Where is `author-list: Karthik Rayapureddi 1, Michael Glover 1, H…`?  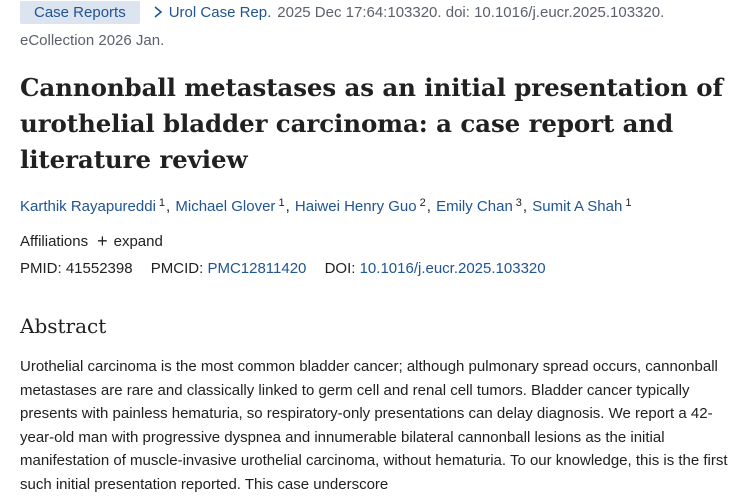
author-list: Karthik Rayapureddi 1, Michael Glover 1, H… is located at coordinates (326, 206).